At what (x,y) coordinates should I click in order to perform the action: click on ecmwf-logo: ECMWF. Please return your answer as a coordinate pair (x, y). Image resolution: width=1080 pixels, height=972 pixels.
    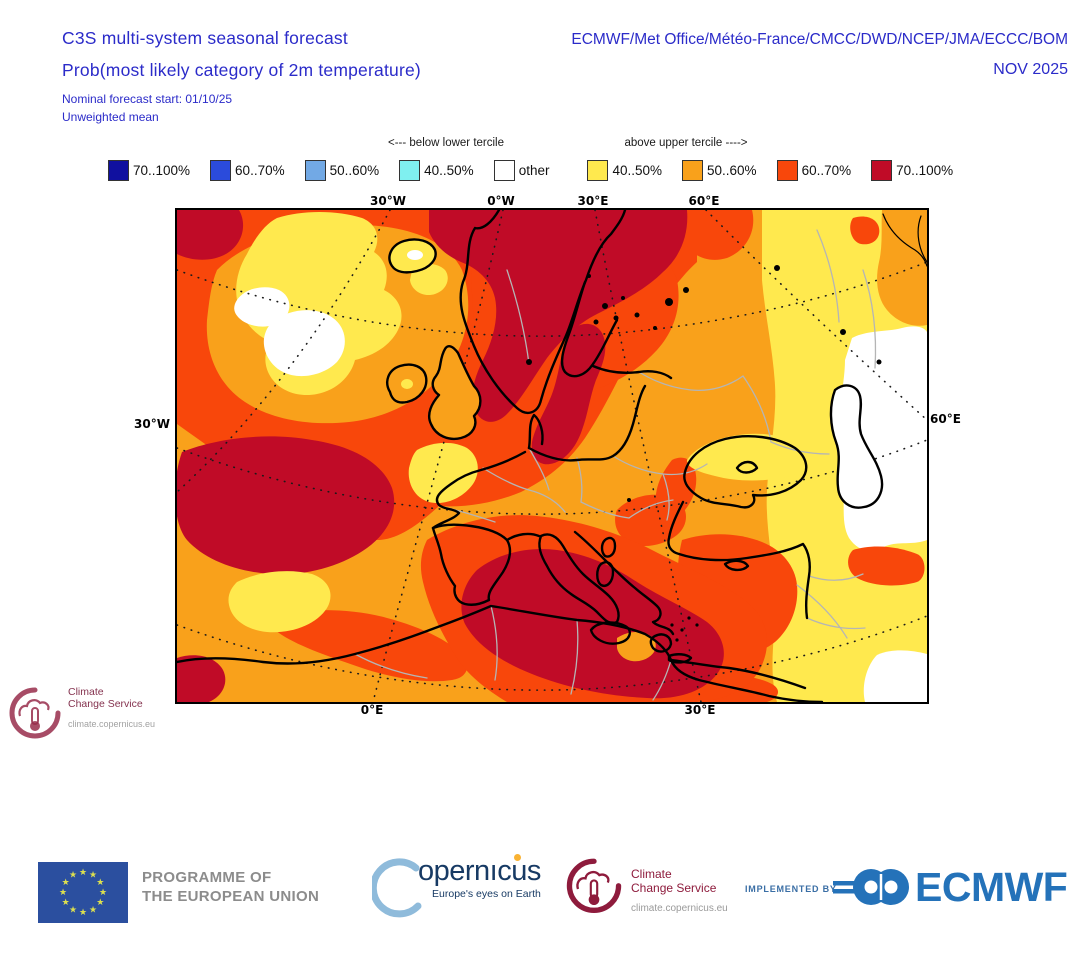
    Looking at the image, I should click on (950, 887).